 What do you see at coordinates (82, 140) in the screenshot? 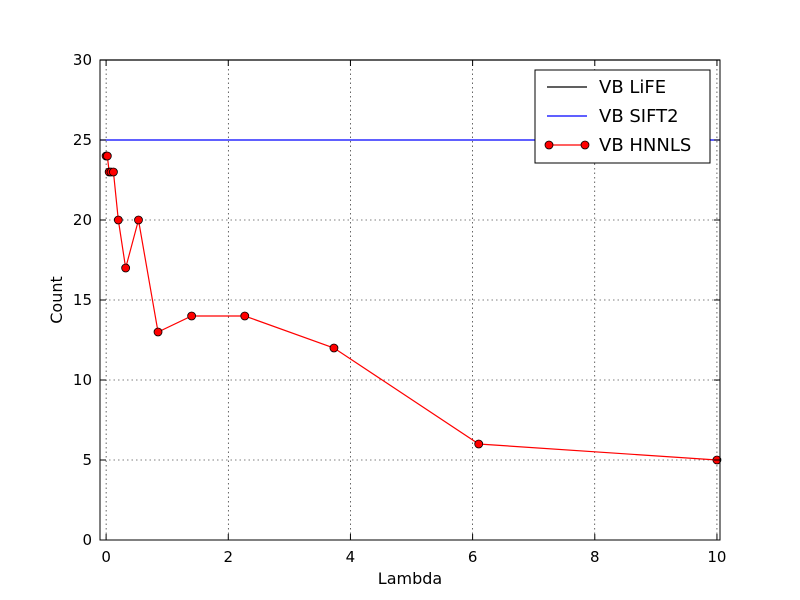
I see `y-tick-label: 25` at bounding box center [82, 140].